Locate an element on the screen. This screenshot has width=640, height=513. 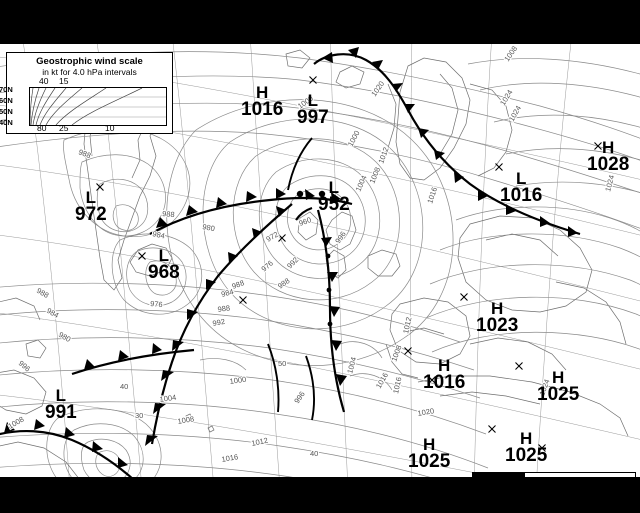
pressure-centre-l-972: L 972 is located at coordinates (91, 206).